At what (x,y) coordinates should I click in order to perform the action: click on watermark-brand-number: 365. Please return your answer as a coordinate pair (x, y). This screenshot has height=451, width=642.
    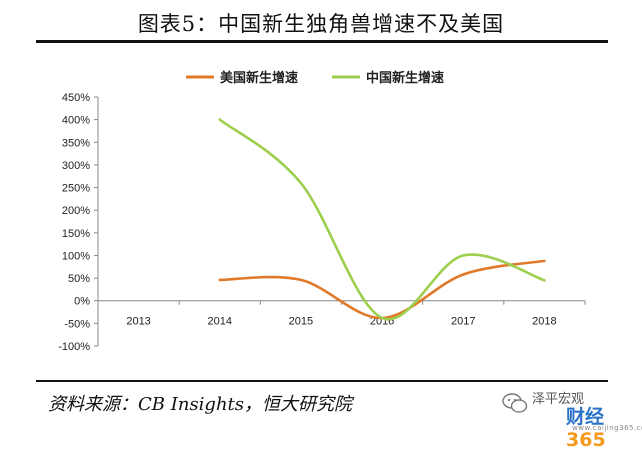
    Looking at the image, I should click on (586, 440).